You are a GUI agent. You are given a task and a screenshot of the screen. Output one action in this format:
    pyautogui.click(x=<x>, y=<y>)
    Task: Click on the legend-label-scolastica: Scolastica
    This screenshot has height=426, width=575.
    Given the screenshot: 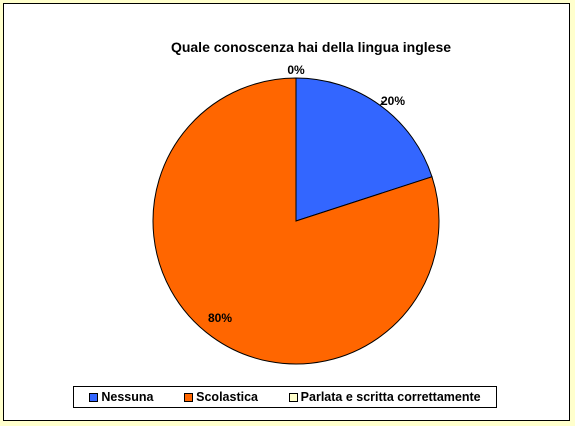 What is the action you would take?
    pyautogui.click(x=227, y=397)
    